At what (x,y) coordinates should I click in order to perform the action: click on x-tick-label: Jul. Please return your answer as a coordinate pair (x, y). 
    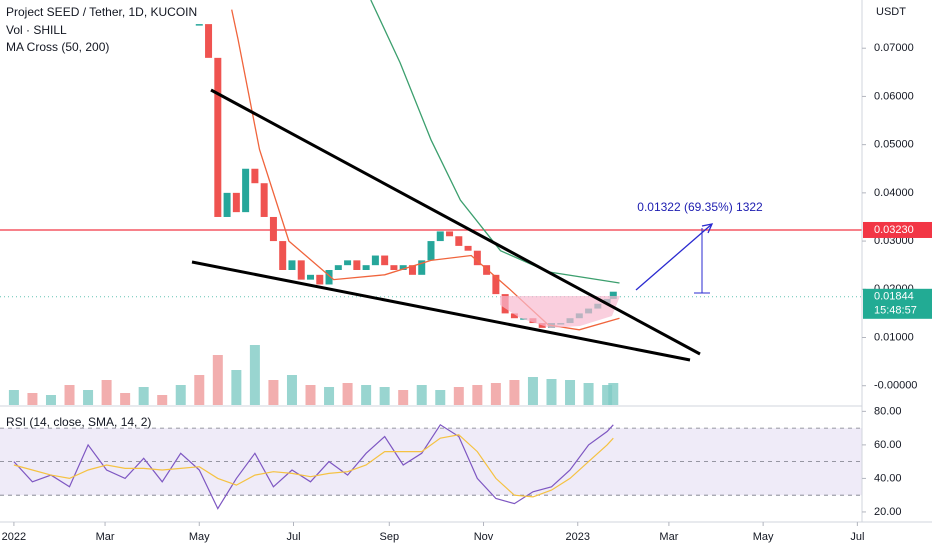
    Looking at the image, I should click on (293, 537).